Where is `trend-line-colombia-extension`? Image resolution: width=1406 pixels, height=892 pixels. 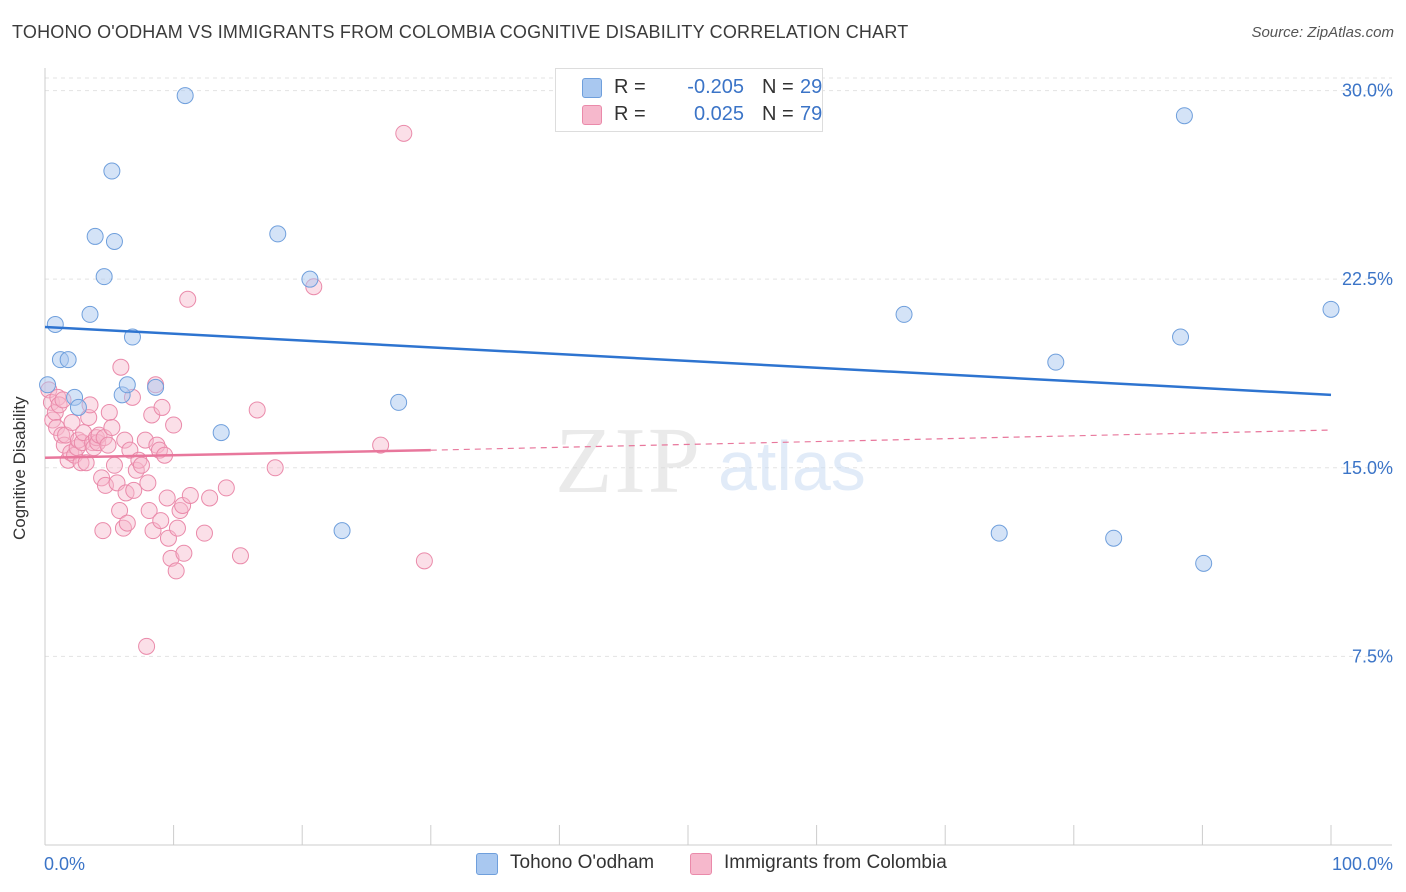 trend-line-colombia-extension is located at coordinates (881, 440).